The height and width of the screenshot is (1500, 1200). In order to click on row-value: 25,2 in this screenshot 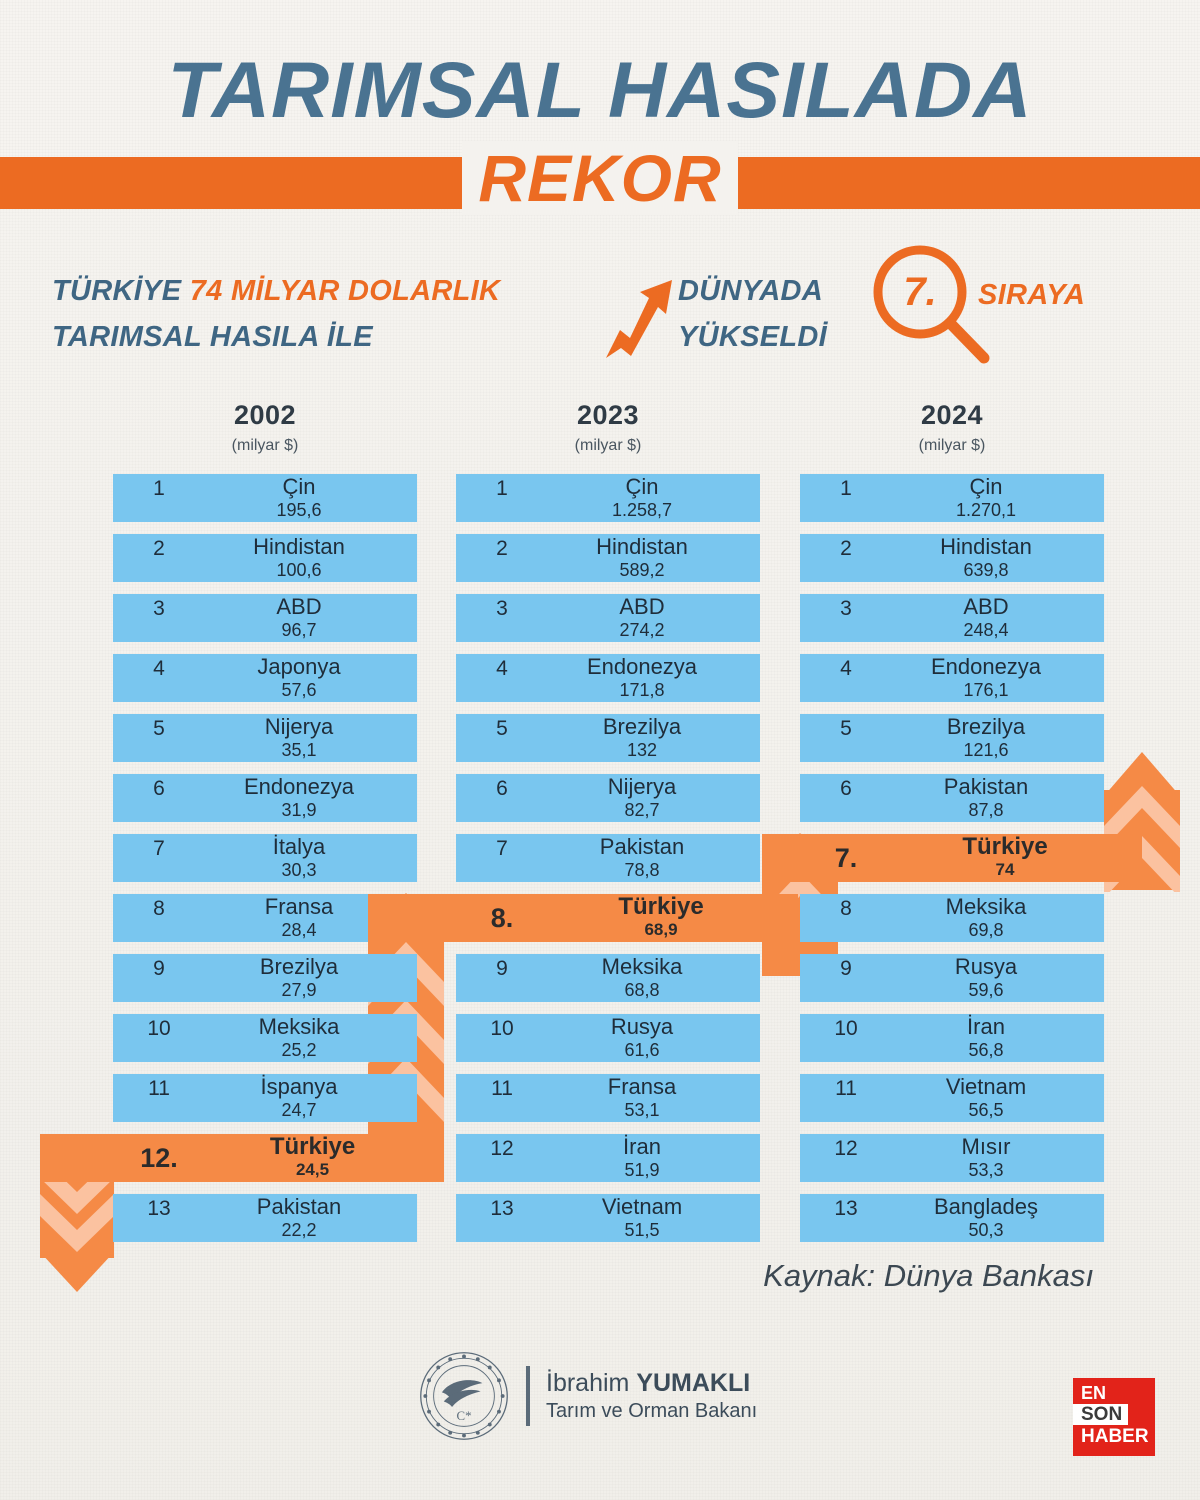, I will do `click(299, 1050)`.